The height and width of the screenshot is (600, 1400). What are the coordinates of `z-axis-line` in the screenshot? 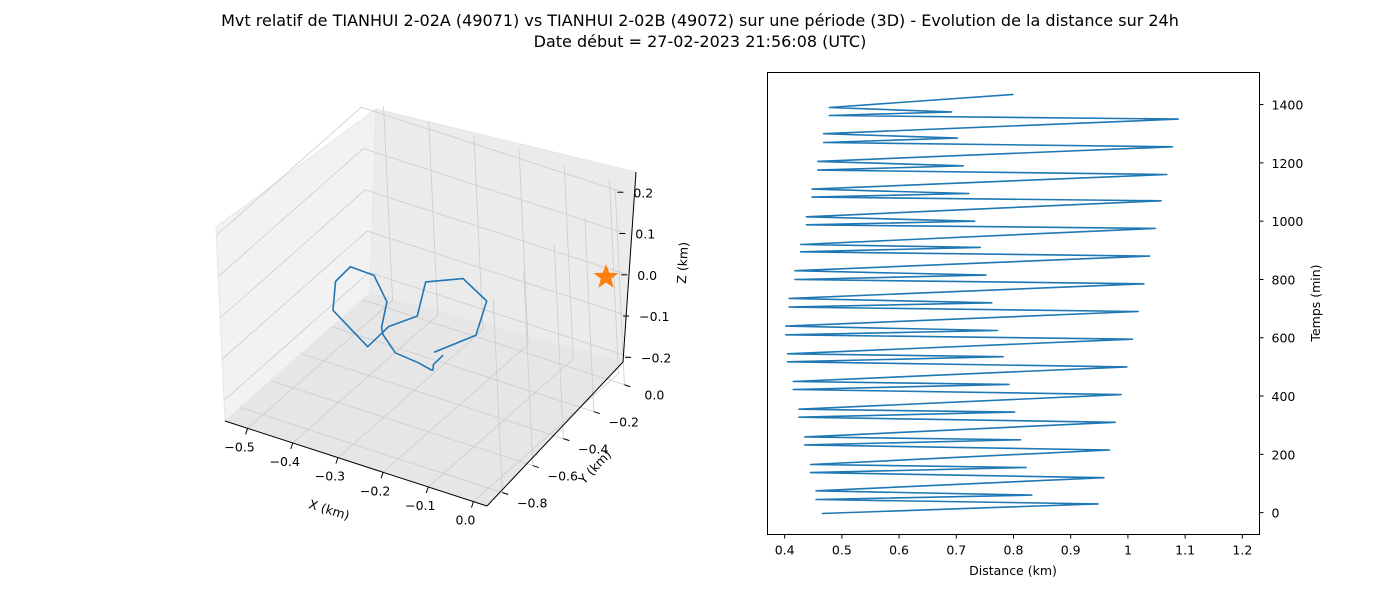 It's located at (629, 267).